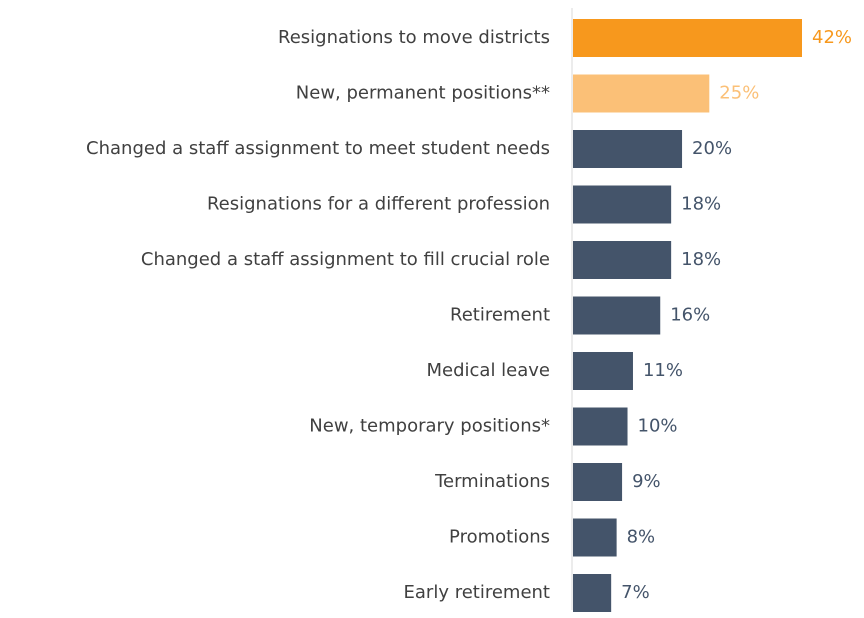 Image resolution: width=864 pixels, height=618 pixels. What do you see at coordinates (712, 148) in the screenshot?
I see `value-label: 20%` at bounding box center [712, 148].